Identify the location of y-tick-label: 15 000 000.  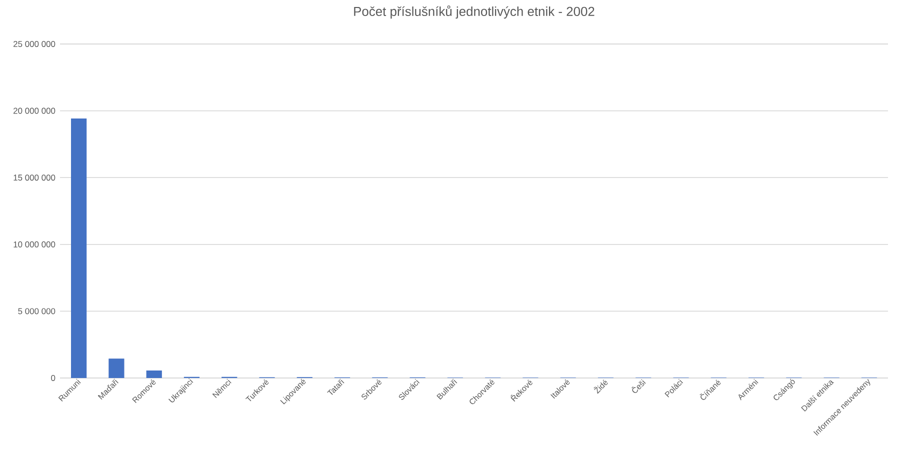
(35, 177).